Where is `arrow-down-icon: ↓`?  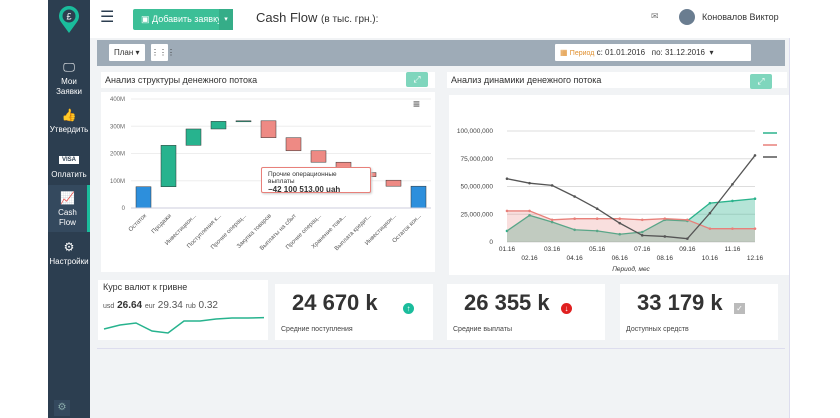 arrow-down-icon: ↓ is located at coordinates (566, 308).